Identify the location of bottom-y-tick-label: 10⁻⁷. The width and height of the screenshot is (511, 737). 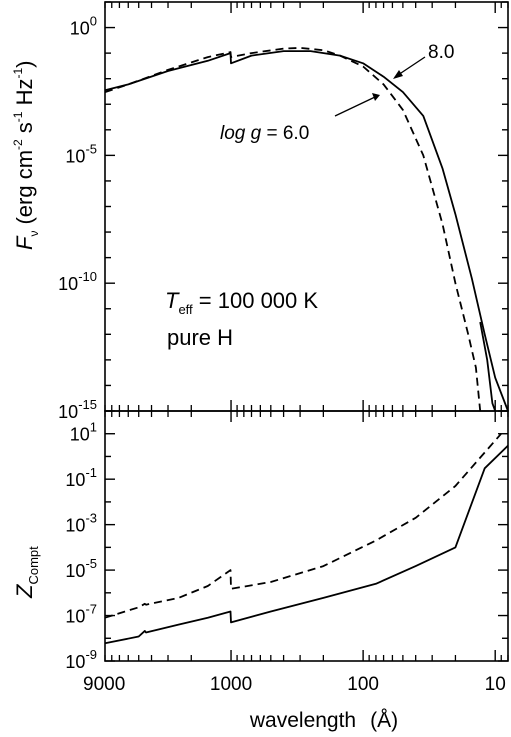
(81, 614).